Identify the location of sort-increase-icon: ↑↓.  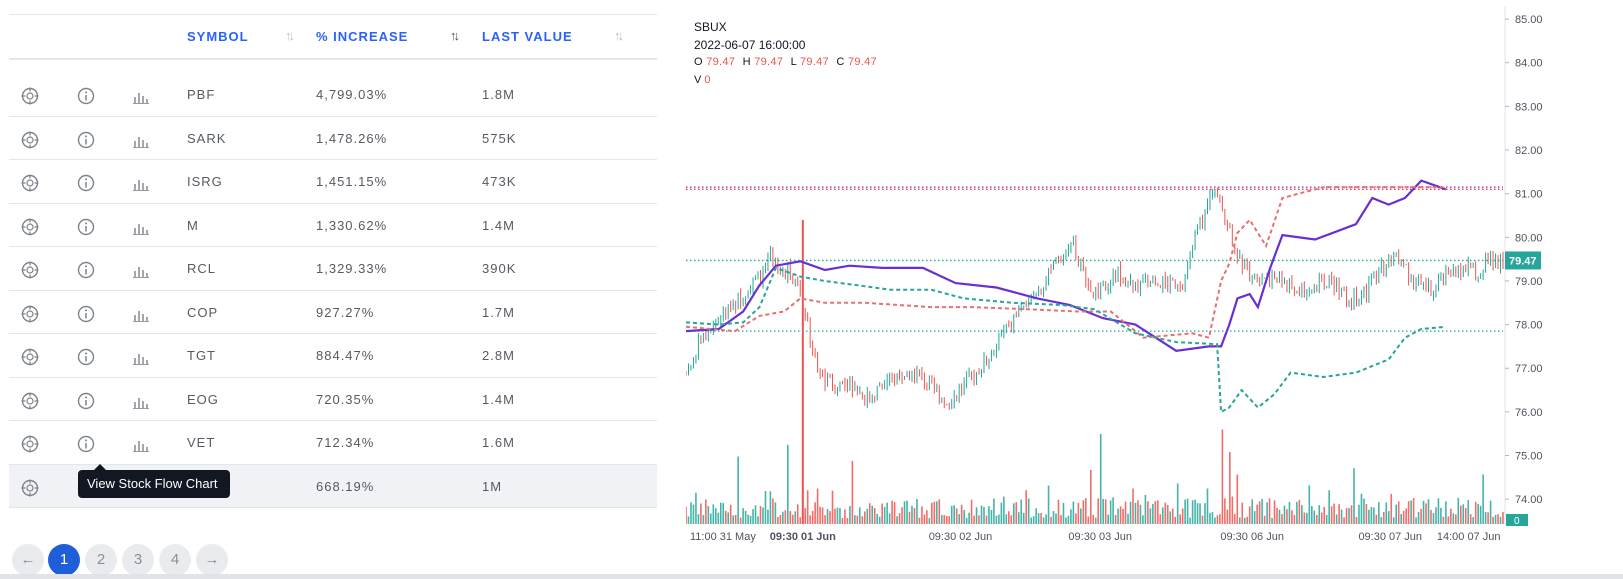
(455, 35).